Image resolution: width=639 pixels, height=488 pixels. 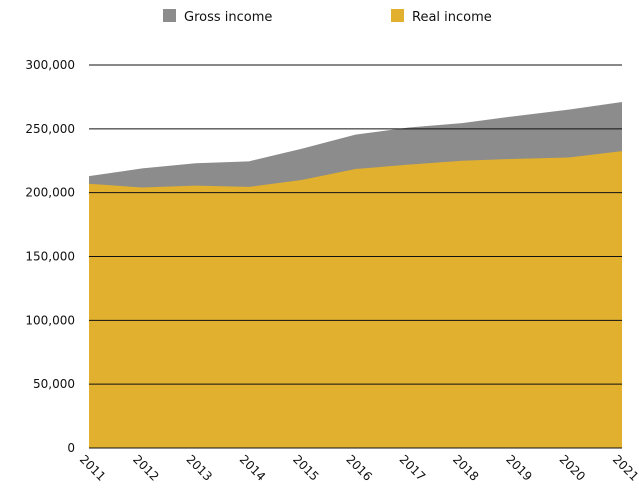 What do you see at coordinates (71, 448) in the screenshot?
I see `y-tick-label: 0` at bounding box center [71, 448].